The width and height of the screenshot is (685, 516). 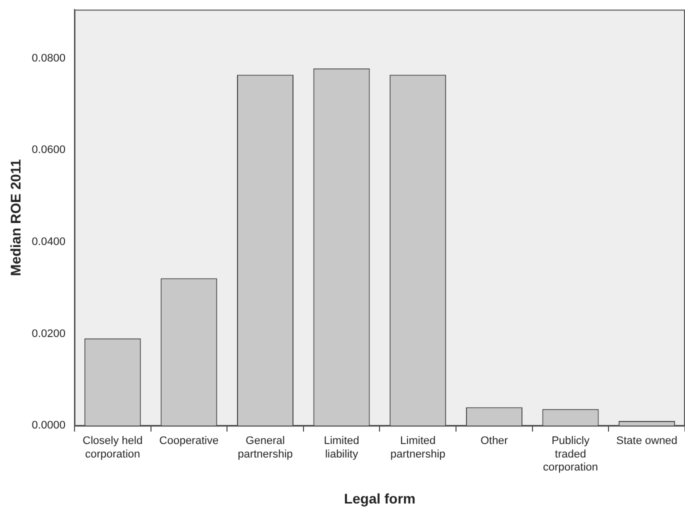 What do you see at coordinates (49, 242) in the screenshot?
I see `y-tick-label: 0.0400` at bounding box center [49, 242].